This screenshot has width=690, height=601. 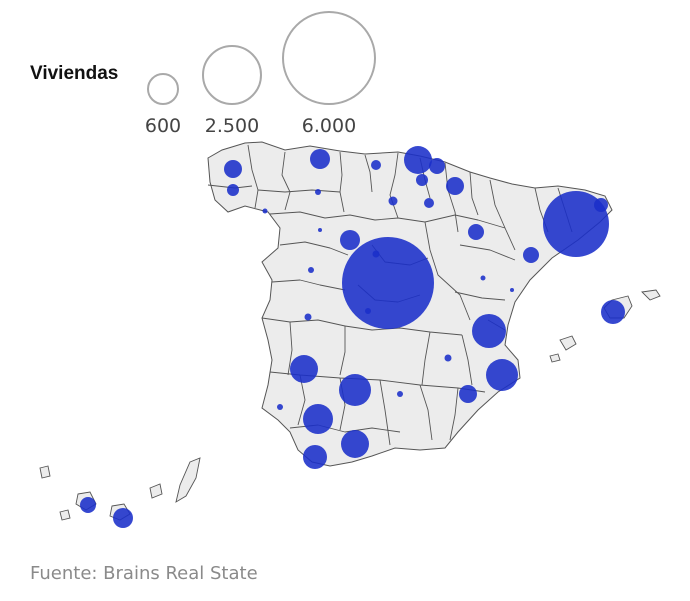 I want to click on bubble-cantabria, so click(x=376, y=165).